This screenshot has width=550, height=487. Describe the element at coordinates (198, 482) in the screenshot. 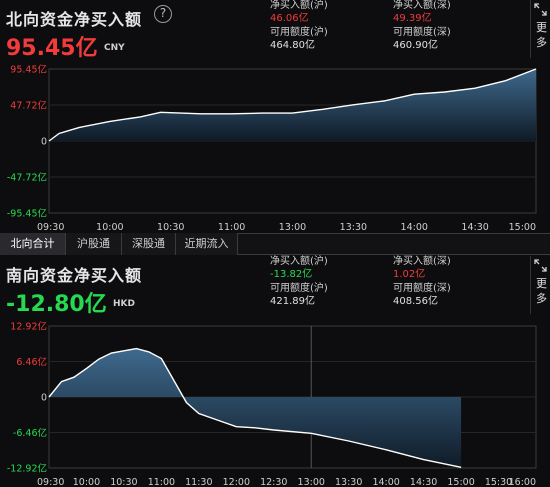

I see `x-tick-label: 11:30` at that location.